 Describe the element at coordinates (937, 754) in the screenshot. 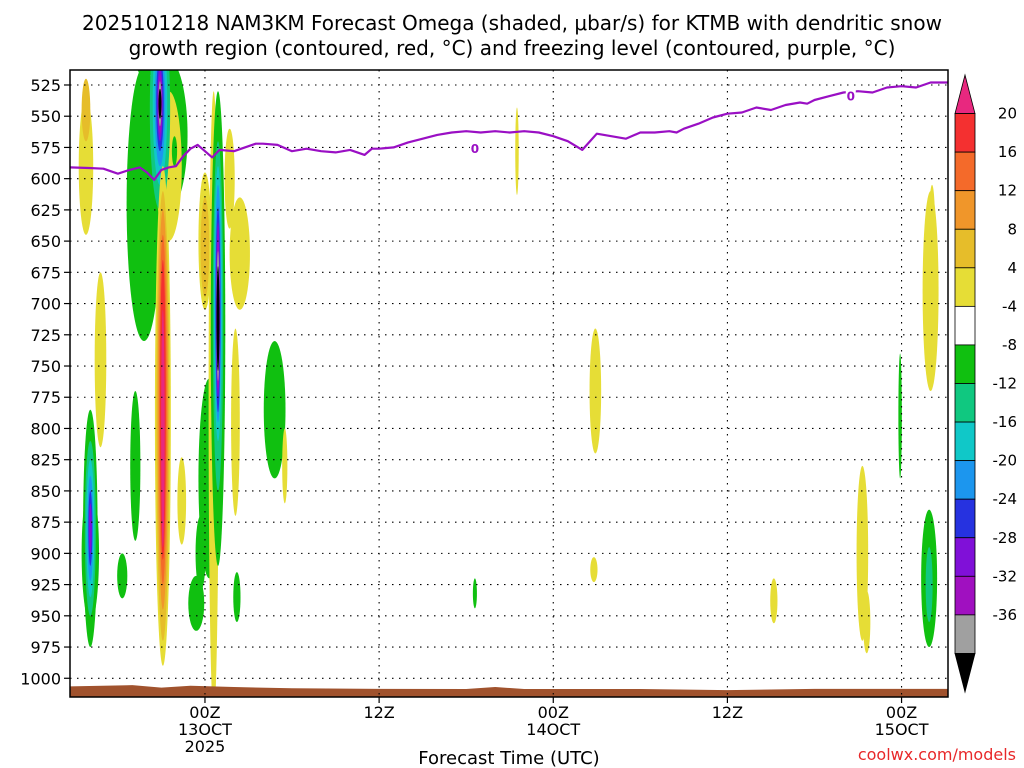

I see `credit-link: coolwx.com/models` at that location.